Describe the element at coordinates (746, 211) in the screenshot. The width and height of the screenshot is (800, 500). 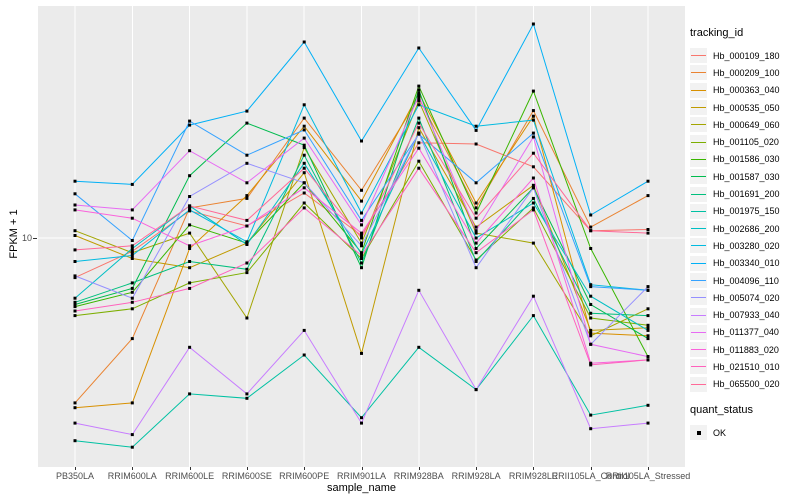
I see `legend-item-label: Hb_001975_150` at that location.